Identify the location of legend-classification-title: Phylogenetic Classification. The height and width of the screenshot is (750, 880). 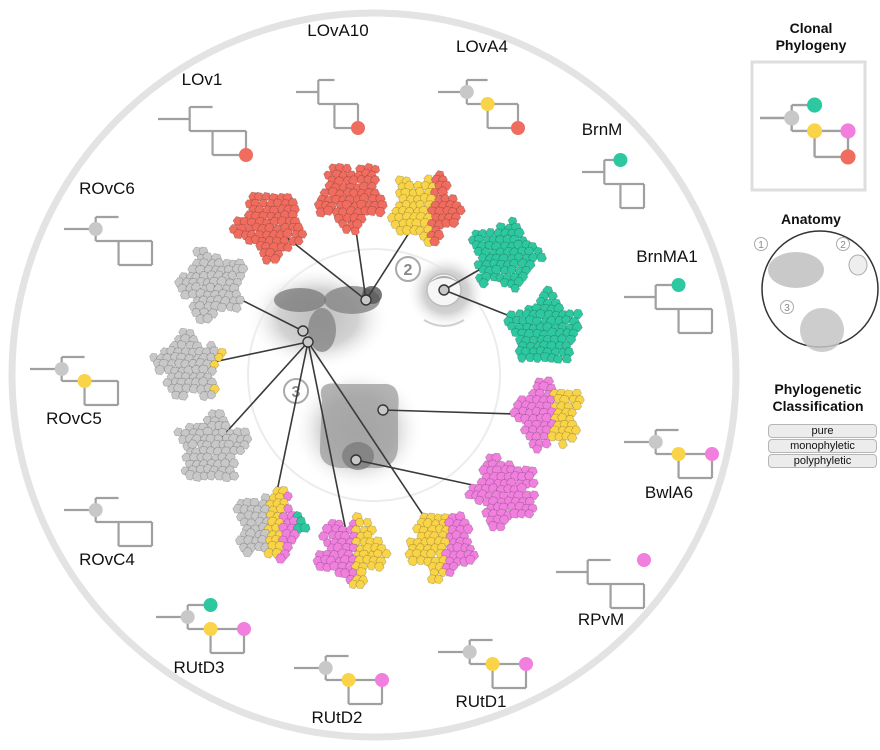
(818, 397).